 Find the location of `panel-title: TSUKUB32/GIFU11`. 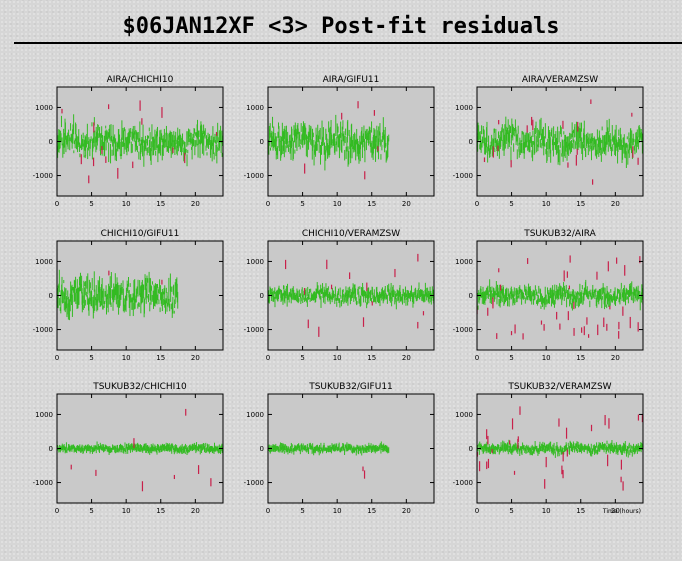

panel-title: TSUKUB32/GIFU11 is located at coordinates (350, 387).